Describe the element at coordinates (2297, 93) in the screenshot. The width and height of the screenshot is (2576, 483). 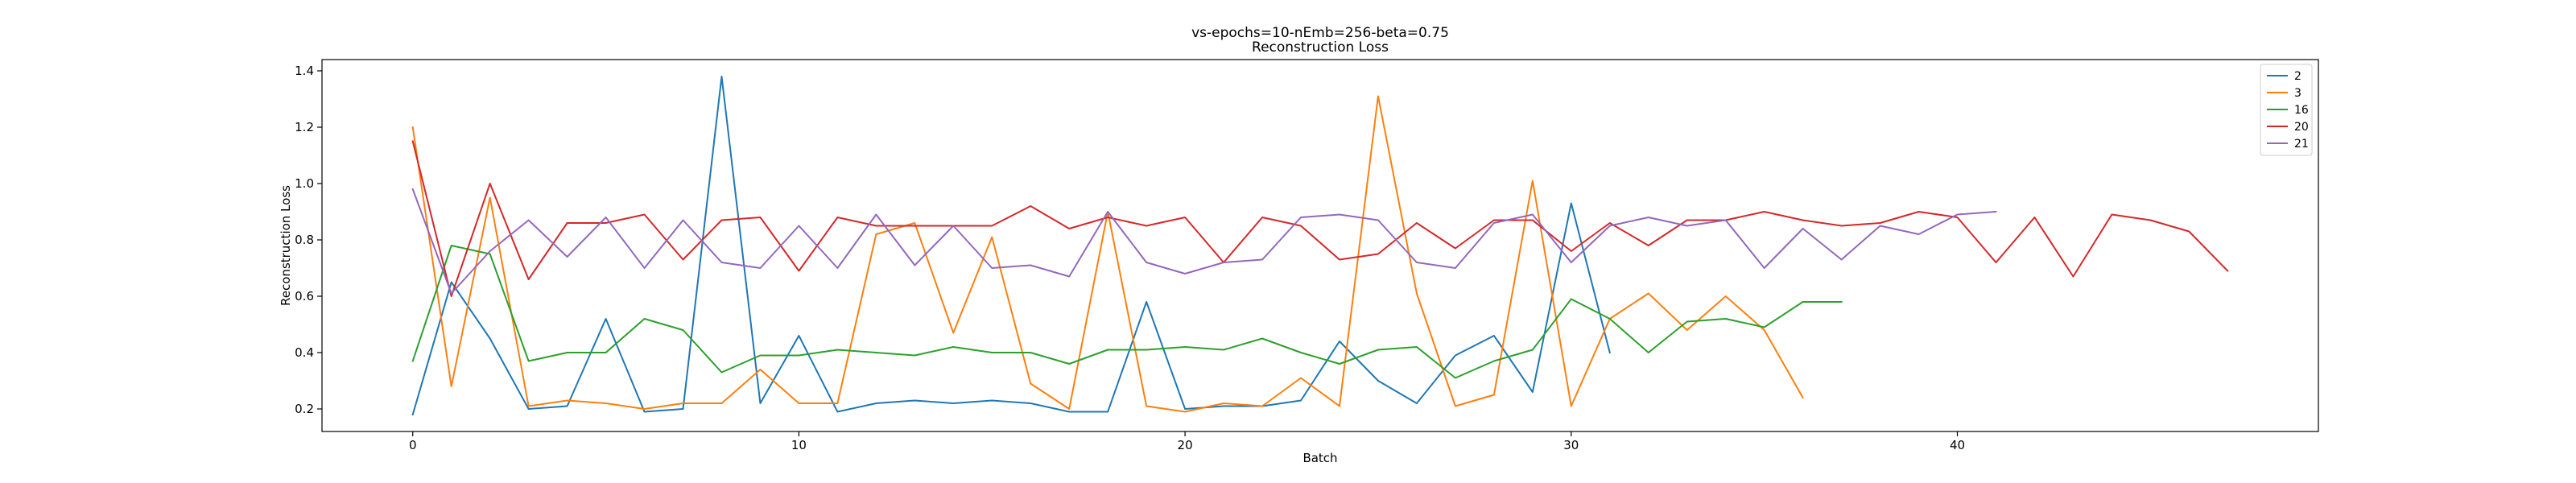
I see `legend-label-3: 3` at that location.